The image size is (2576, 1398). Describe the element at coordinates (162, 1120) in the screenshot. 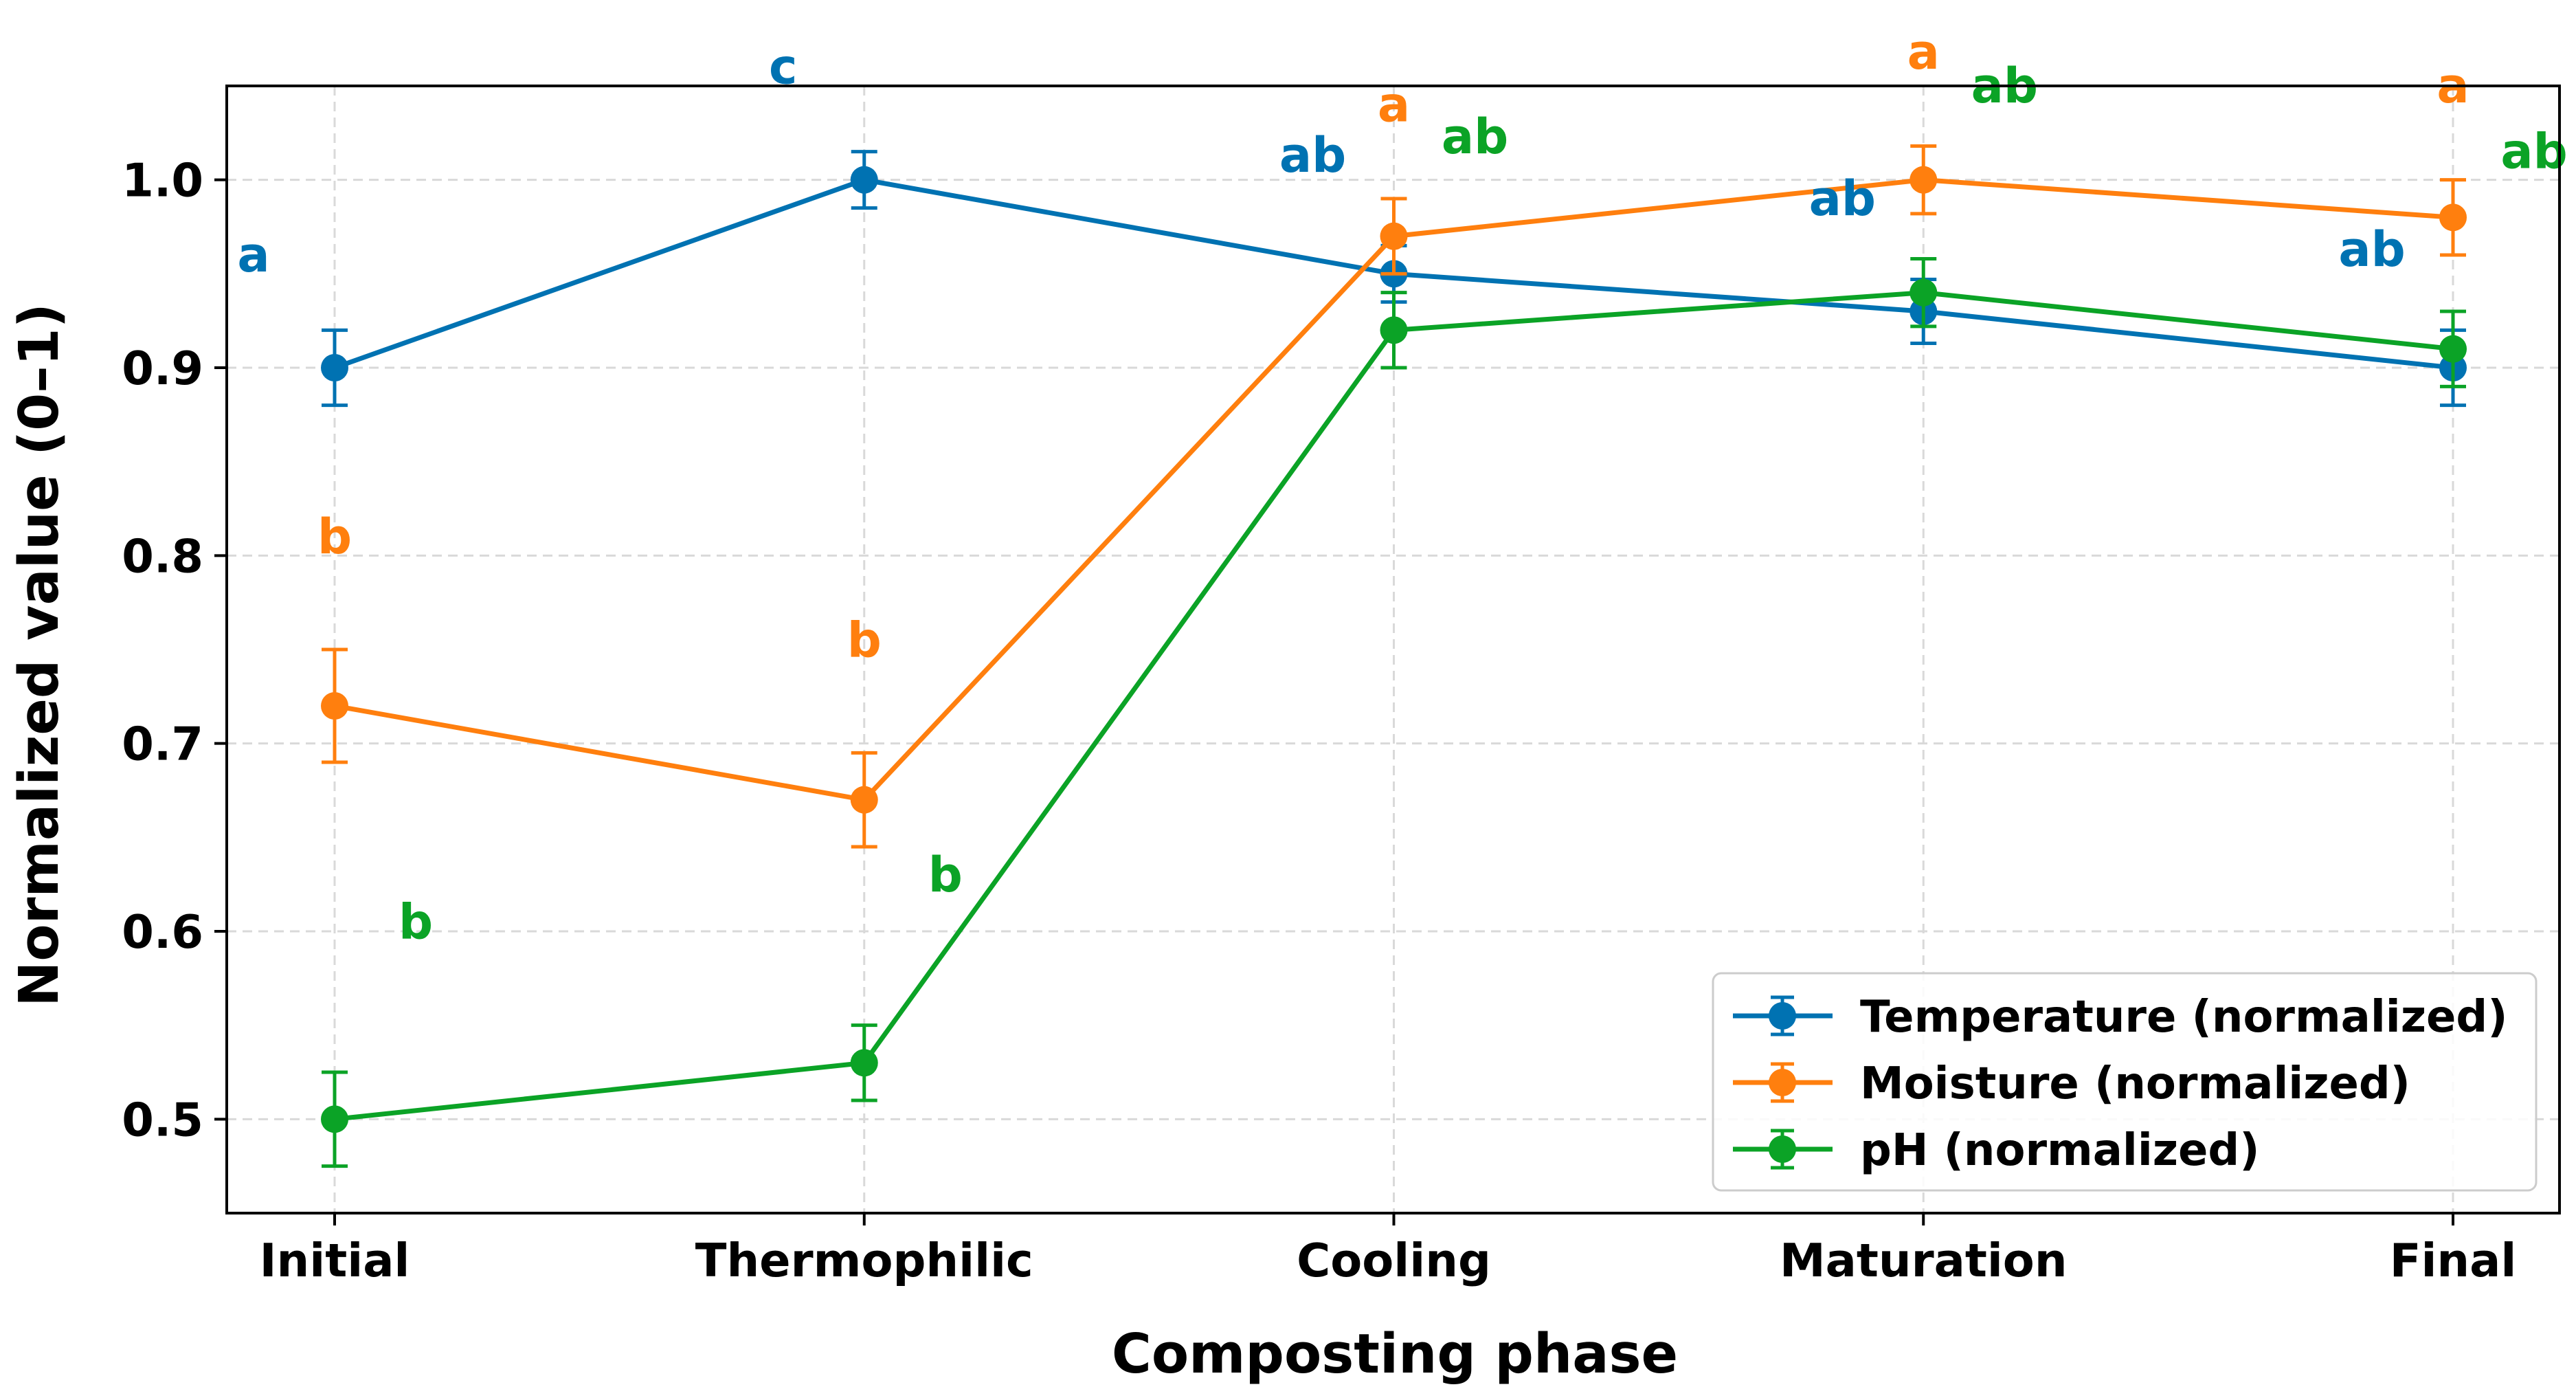

I see `y-tick-label: 0.5` at that location.